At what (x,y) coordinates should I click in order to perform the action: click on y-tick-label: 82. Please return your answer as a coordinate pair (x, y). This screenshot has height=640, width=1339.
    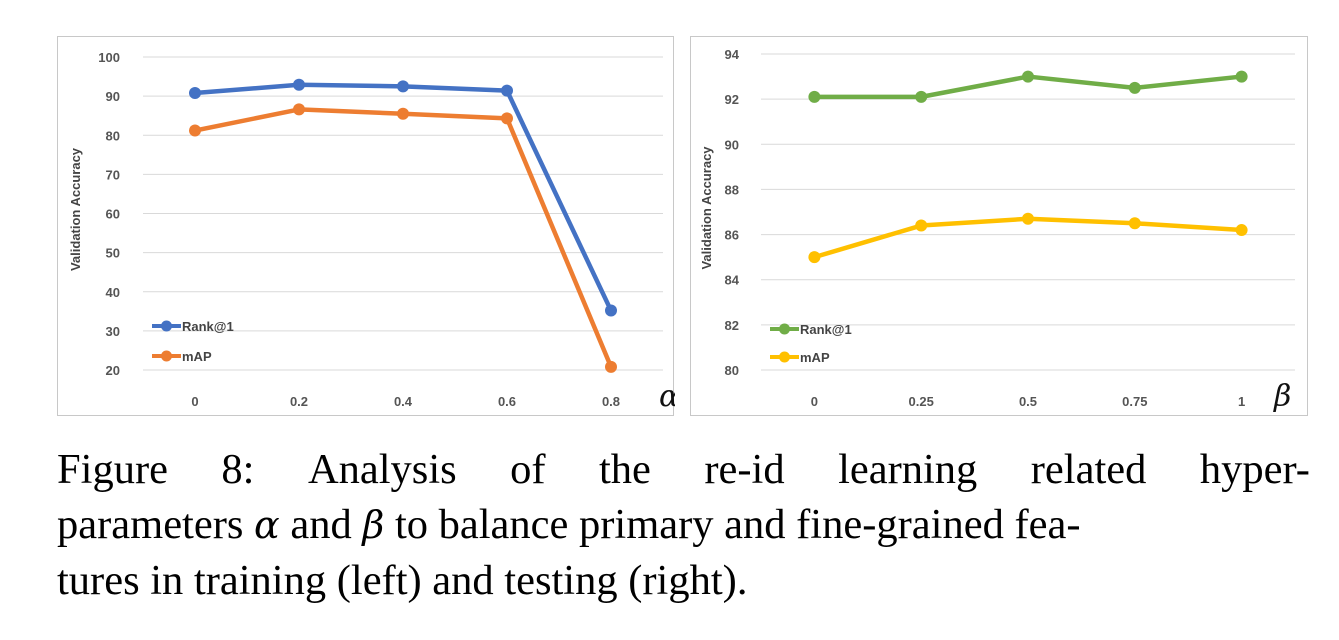
    Looking at the image, I should click on (732, 325).